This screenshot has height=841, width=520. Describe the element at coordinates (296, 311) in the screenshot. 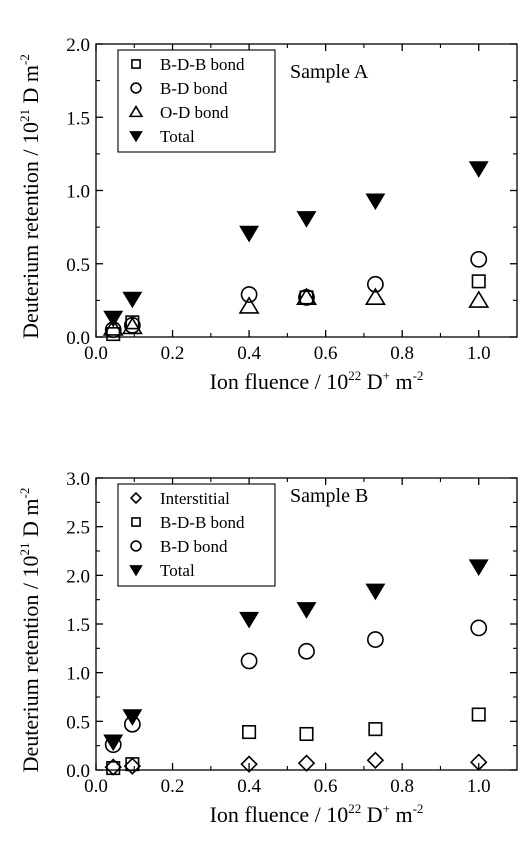

I see `series-o-d-bond` at that location.